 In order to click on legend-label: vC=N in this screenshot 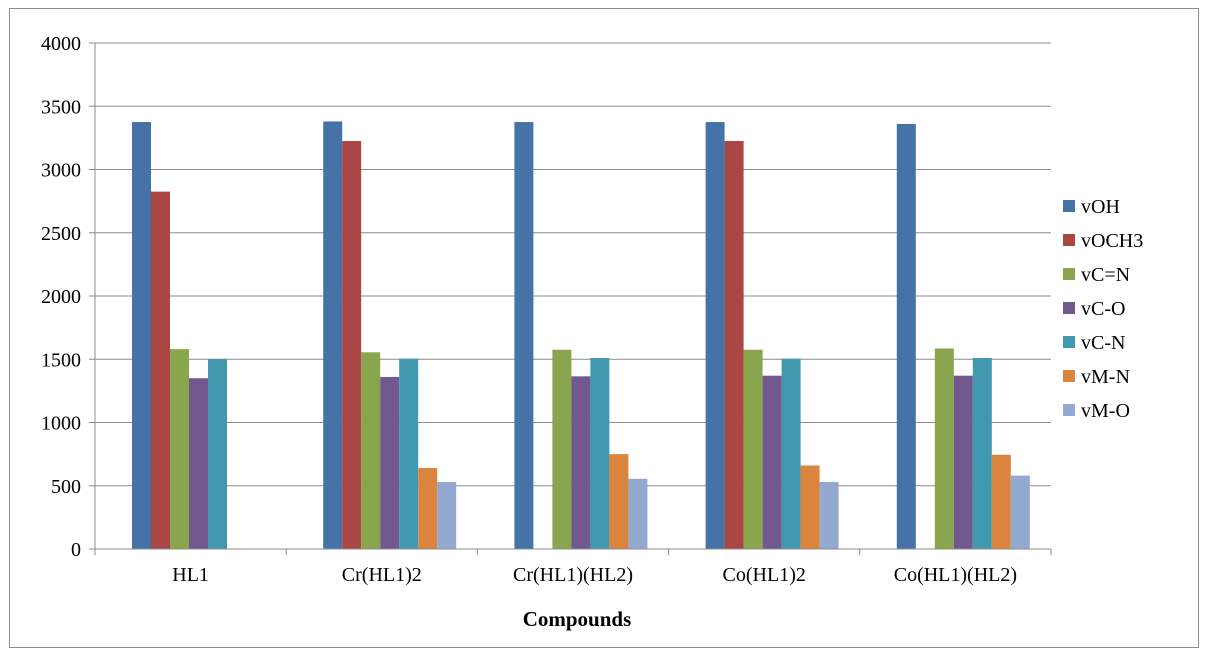, I will do `click(1105, 275)`.